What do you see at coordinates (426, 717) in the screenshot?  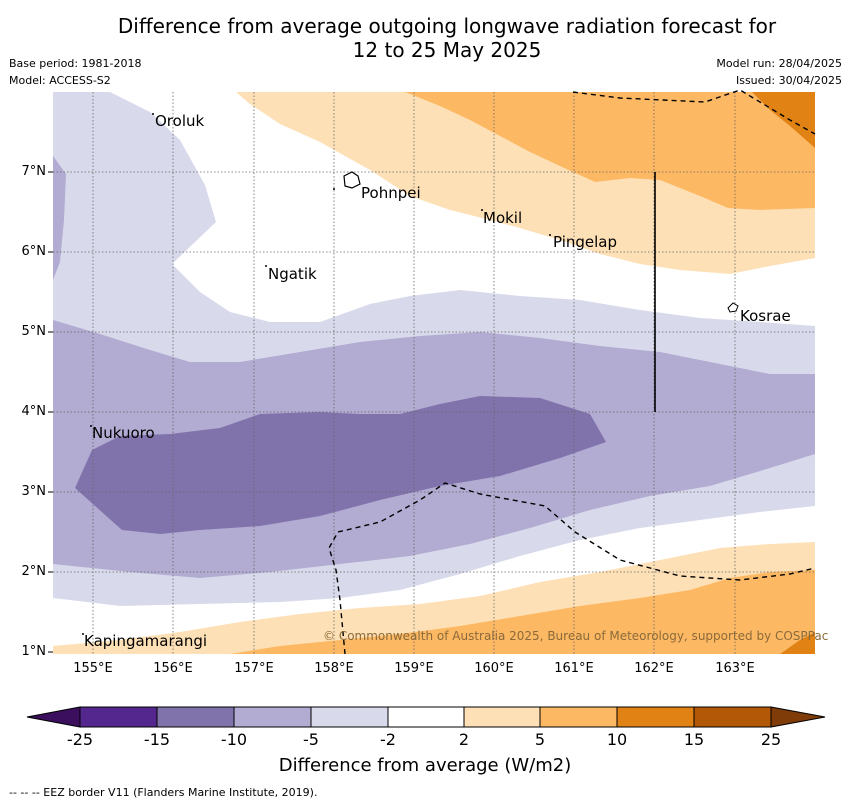 I see `colorbar` at bounding box center [426, 717].